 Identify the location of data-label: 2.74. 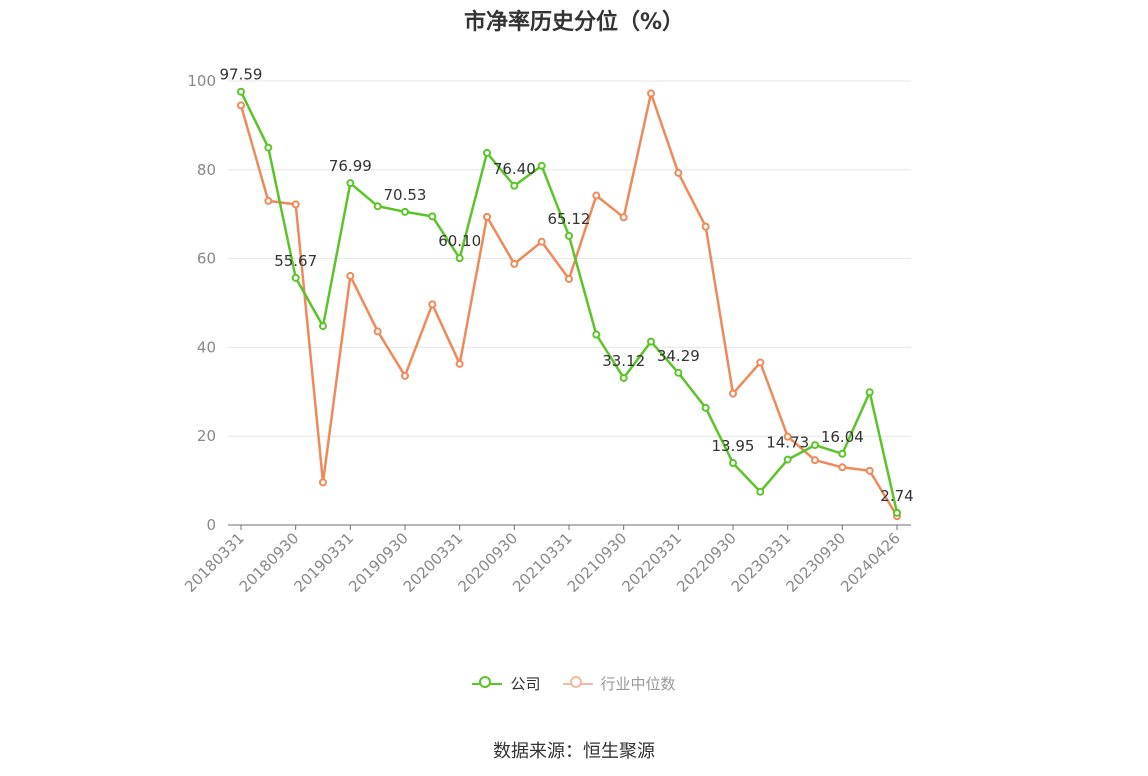
(896, 496).